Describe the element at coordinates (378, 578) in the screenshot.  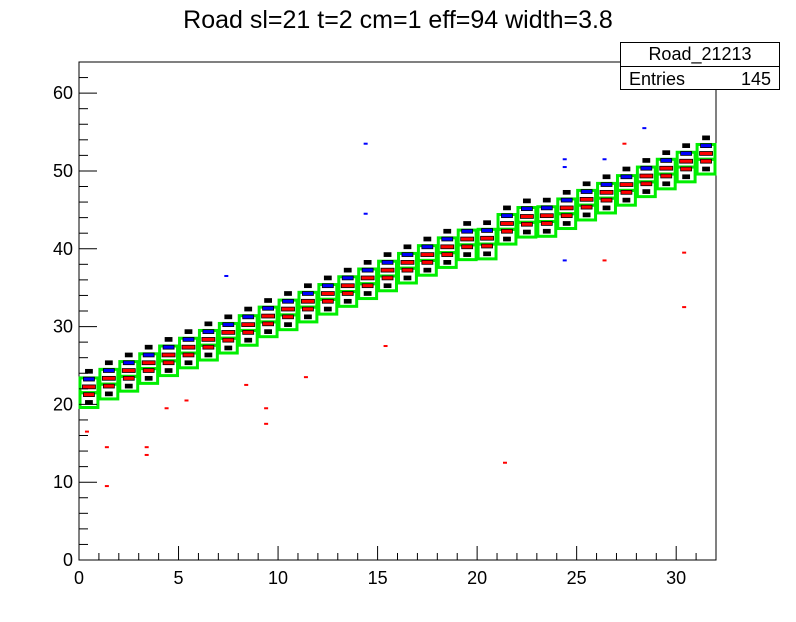
I see `x-tick-label: 15` at that location.